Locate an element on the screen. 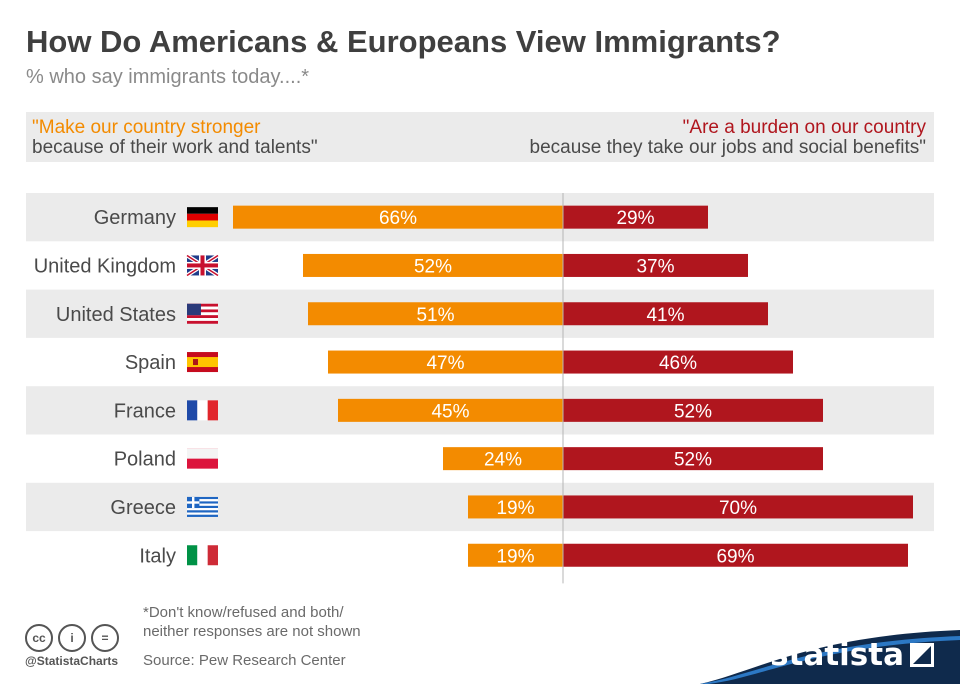  bar-burden-label: 70% is located at coordinates (738, 508).